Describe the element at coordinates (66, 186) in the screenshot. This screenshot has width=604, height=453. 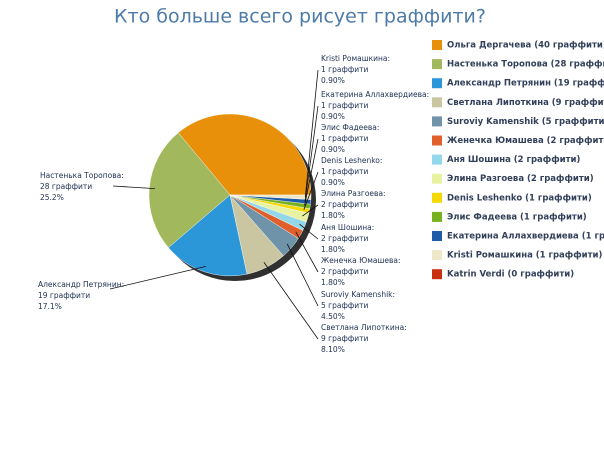
I see `callout-label: 28 граффити` at that location.